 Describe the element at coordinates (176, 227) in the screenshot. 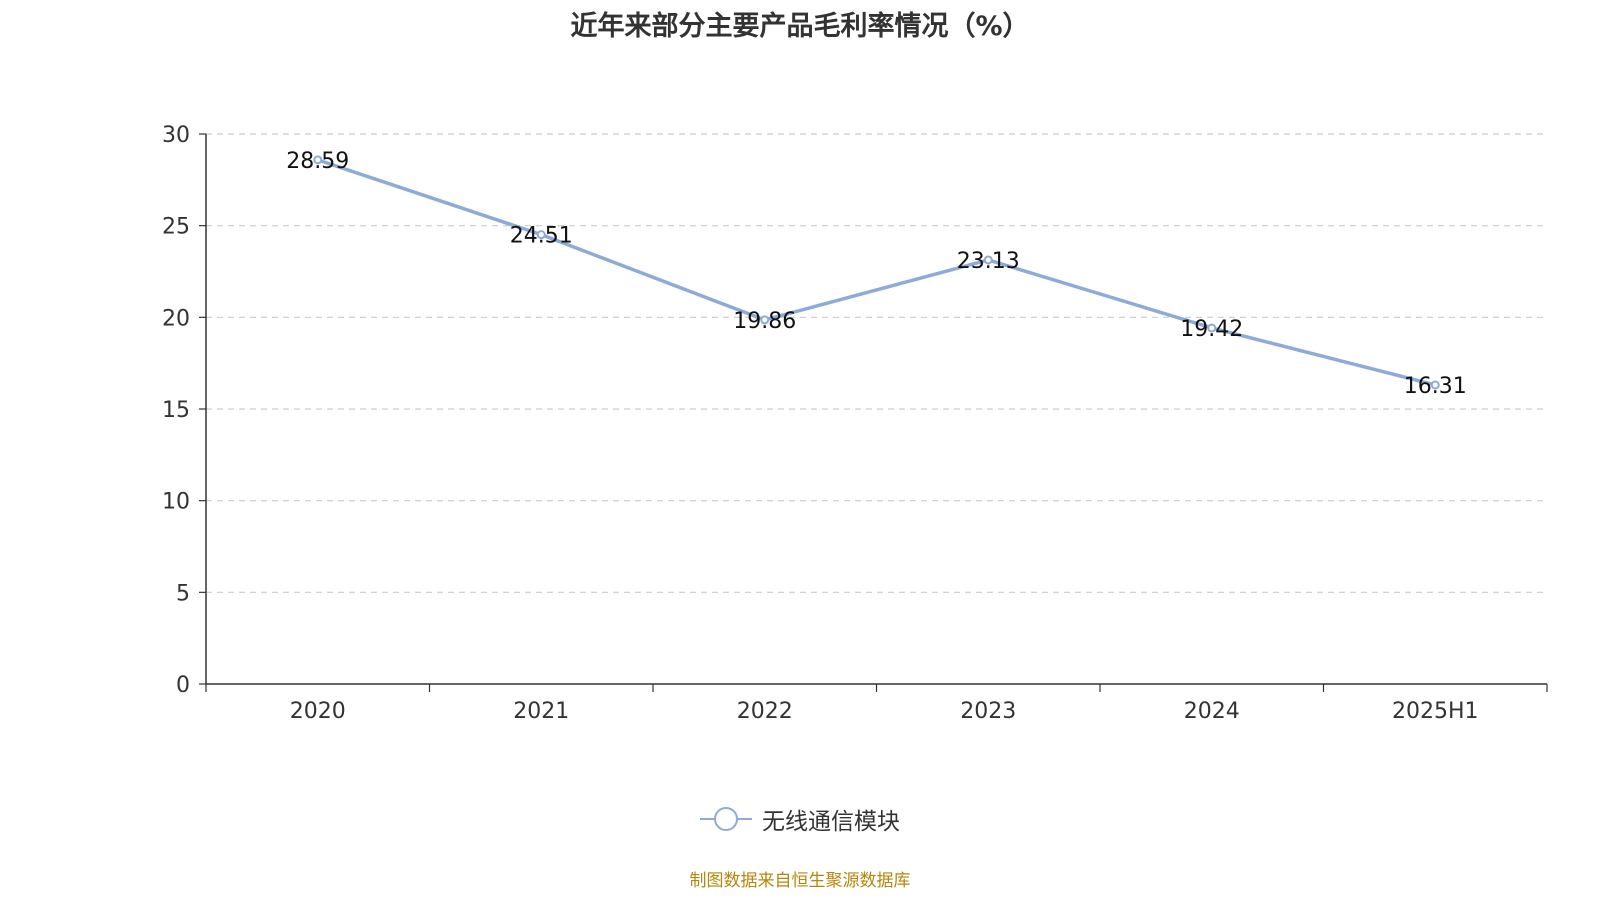

I see `y-tick-label: 25` at that location.